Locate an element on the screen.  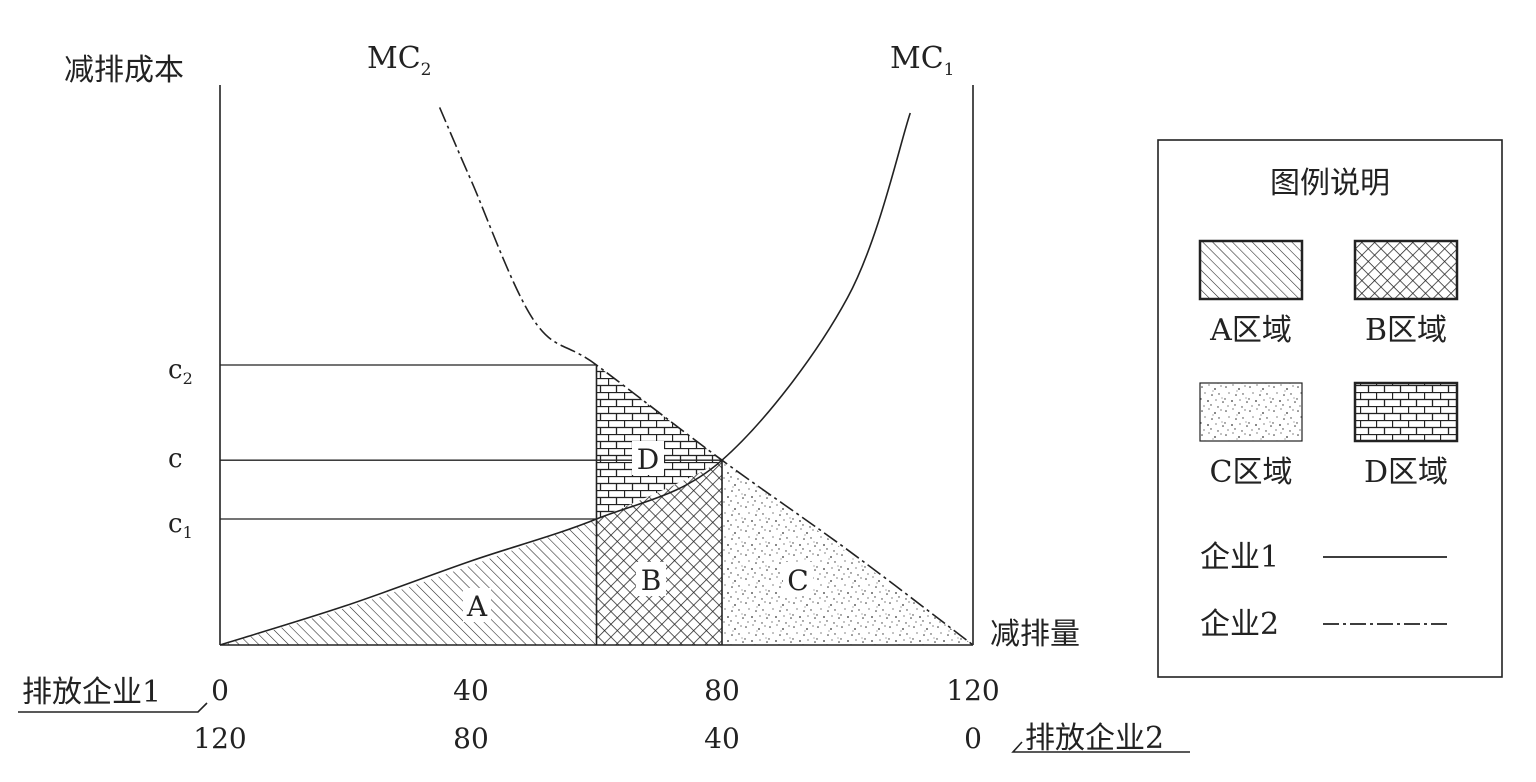
x-axis-label: 减排量 is located at coordinates (1035, 634).